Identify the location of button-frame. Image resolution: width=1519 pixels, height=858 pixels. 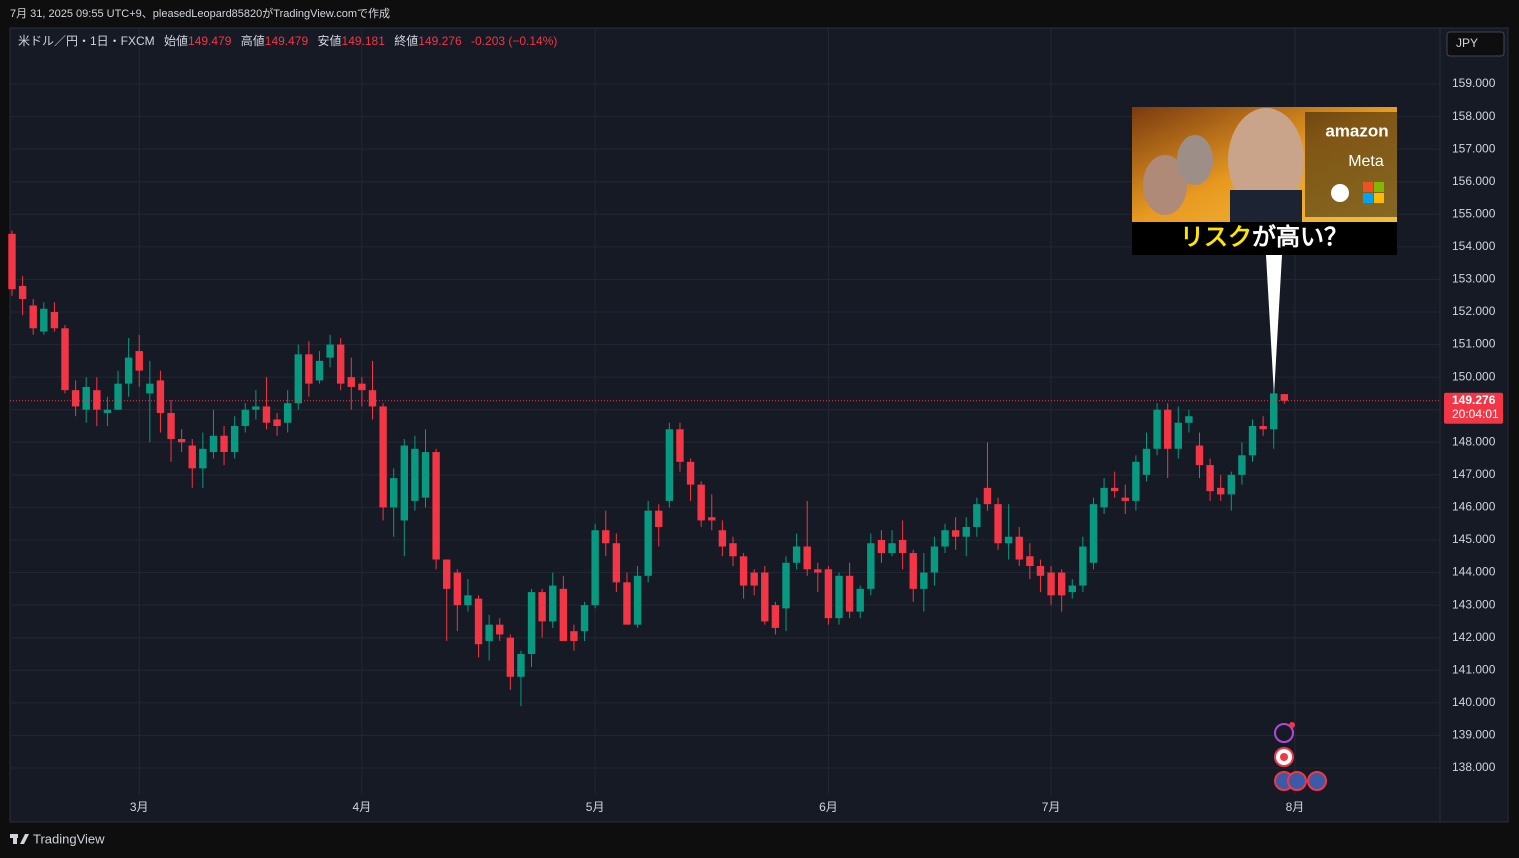
(1475, 44).